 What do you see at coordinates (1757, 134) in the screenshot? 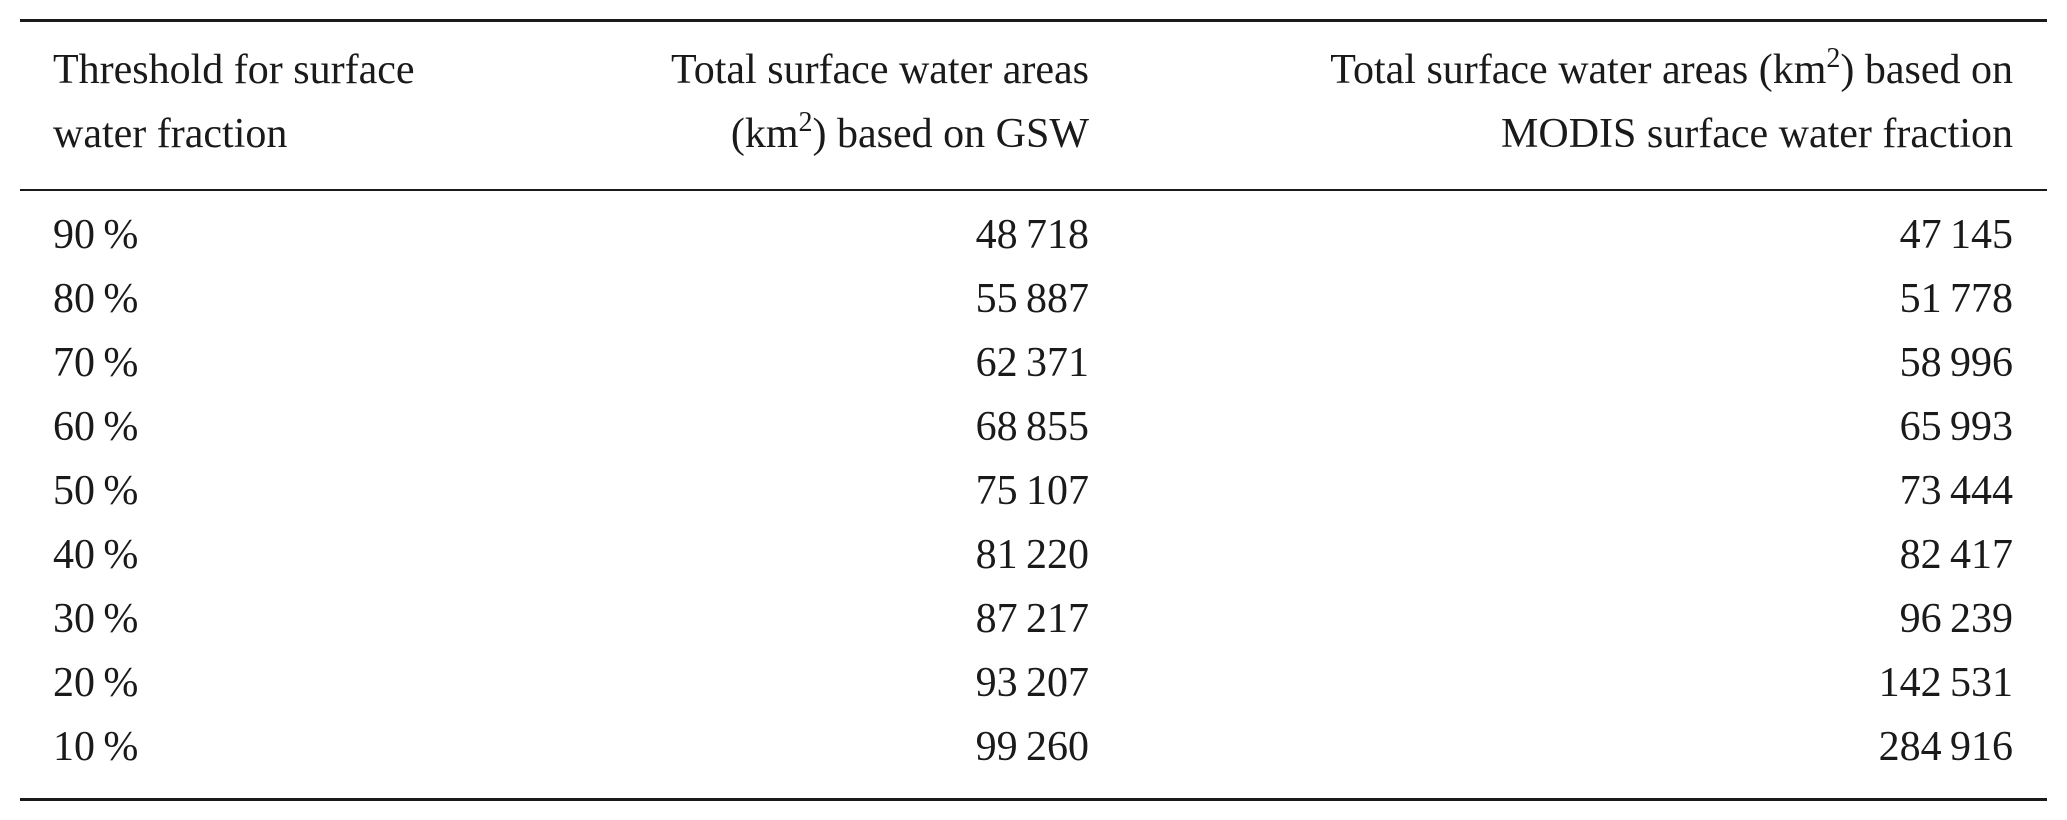
I see `header-line: MODIS surface water fraction` at bounding box center [1757, 134].